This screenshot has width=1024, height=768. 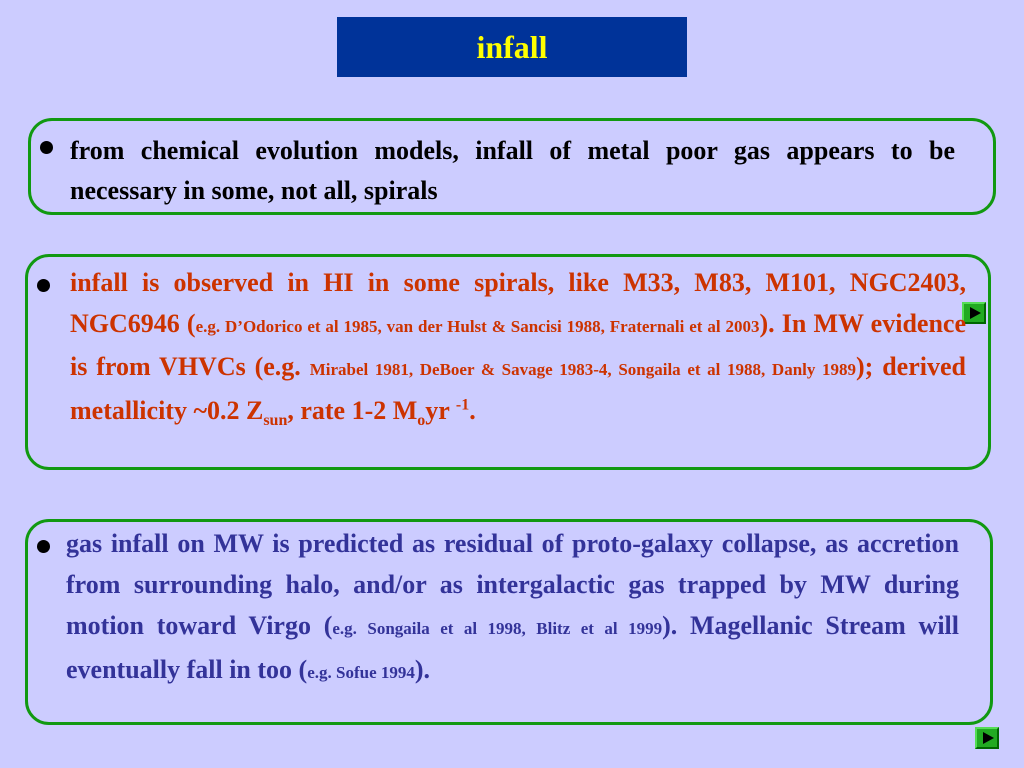 I want to click on title-banner: infall, so click(x=512, y=47).